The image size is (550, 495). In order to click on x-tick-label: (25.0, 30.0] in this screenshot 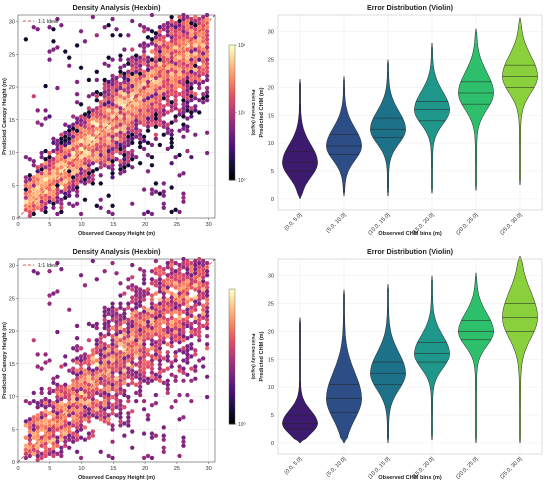, I will do `click(511, 468)`.